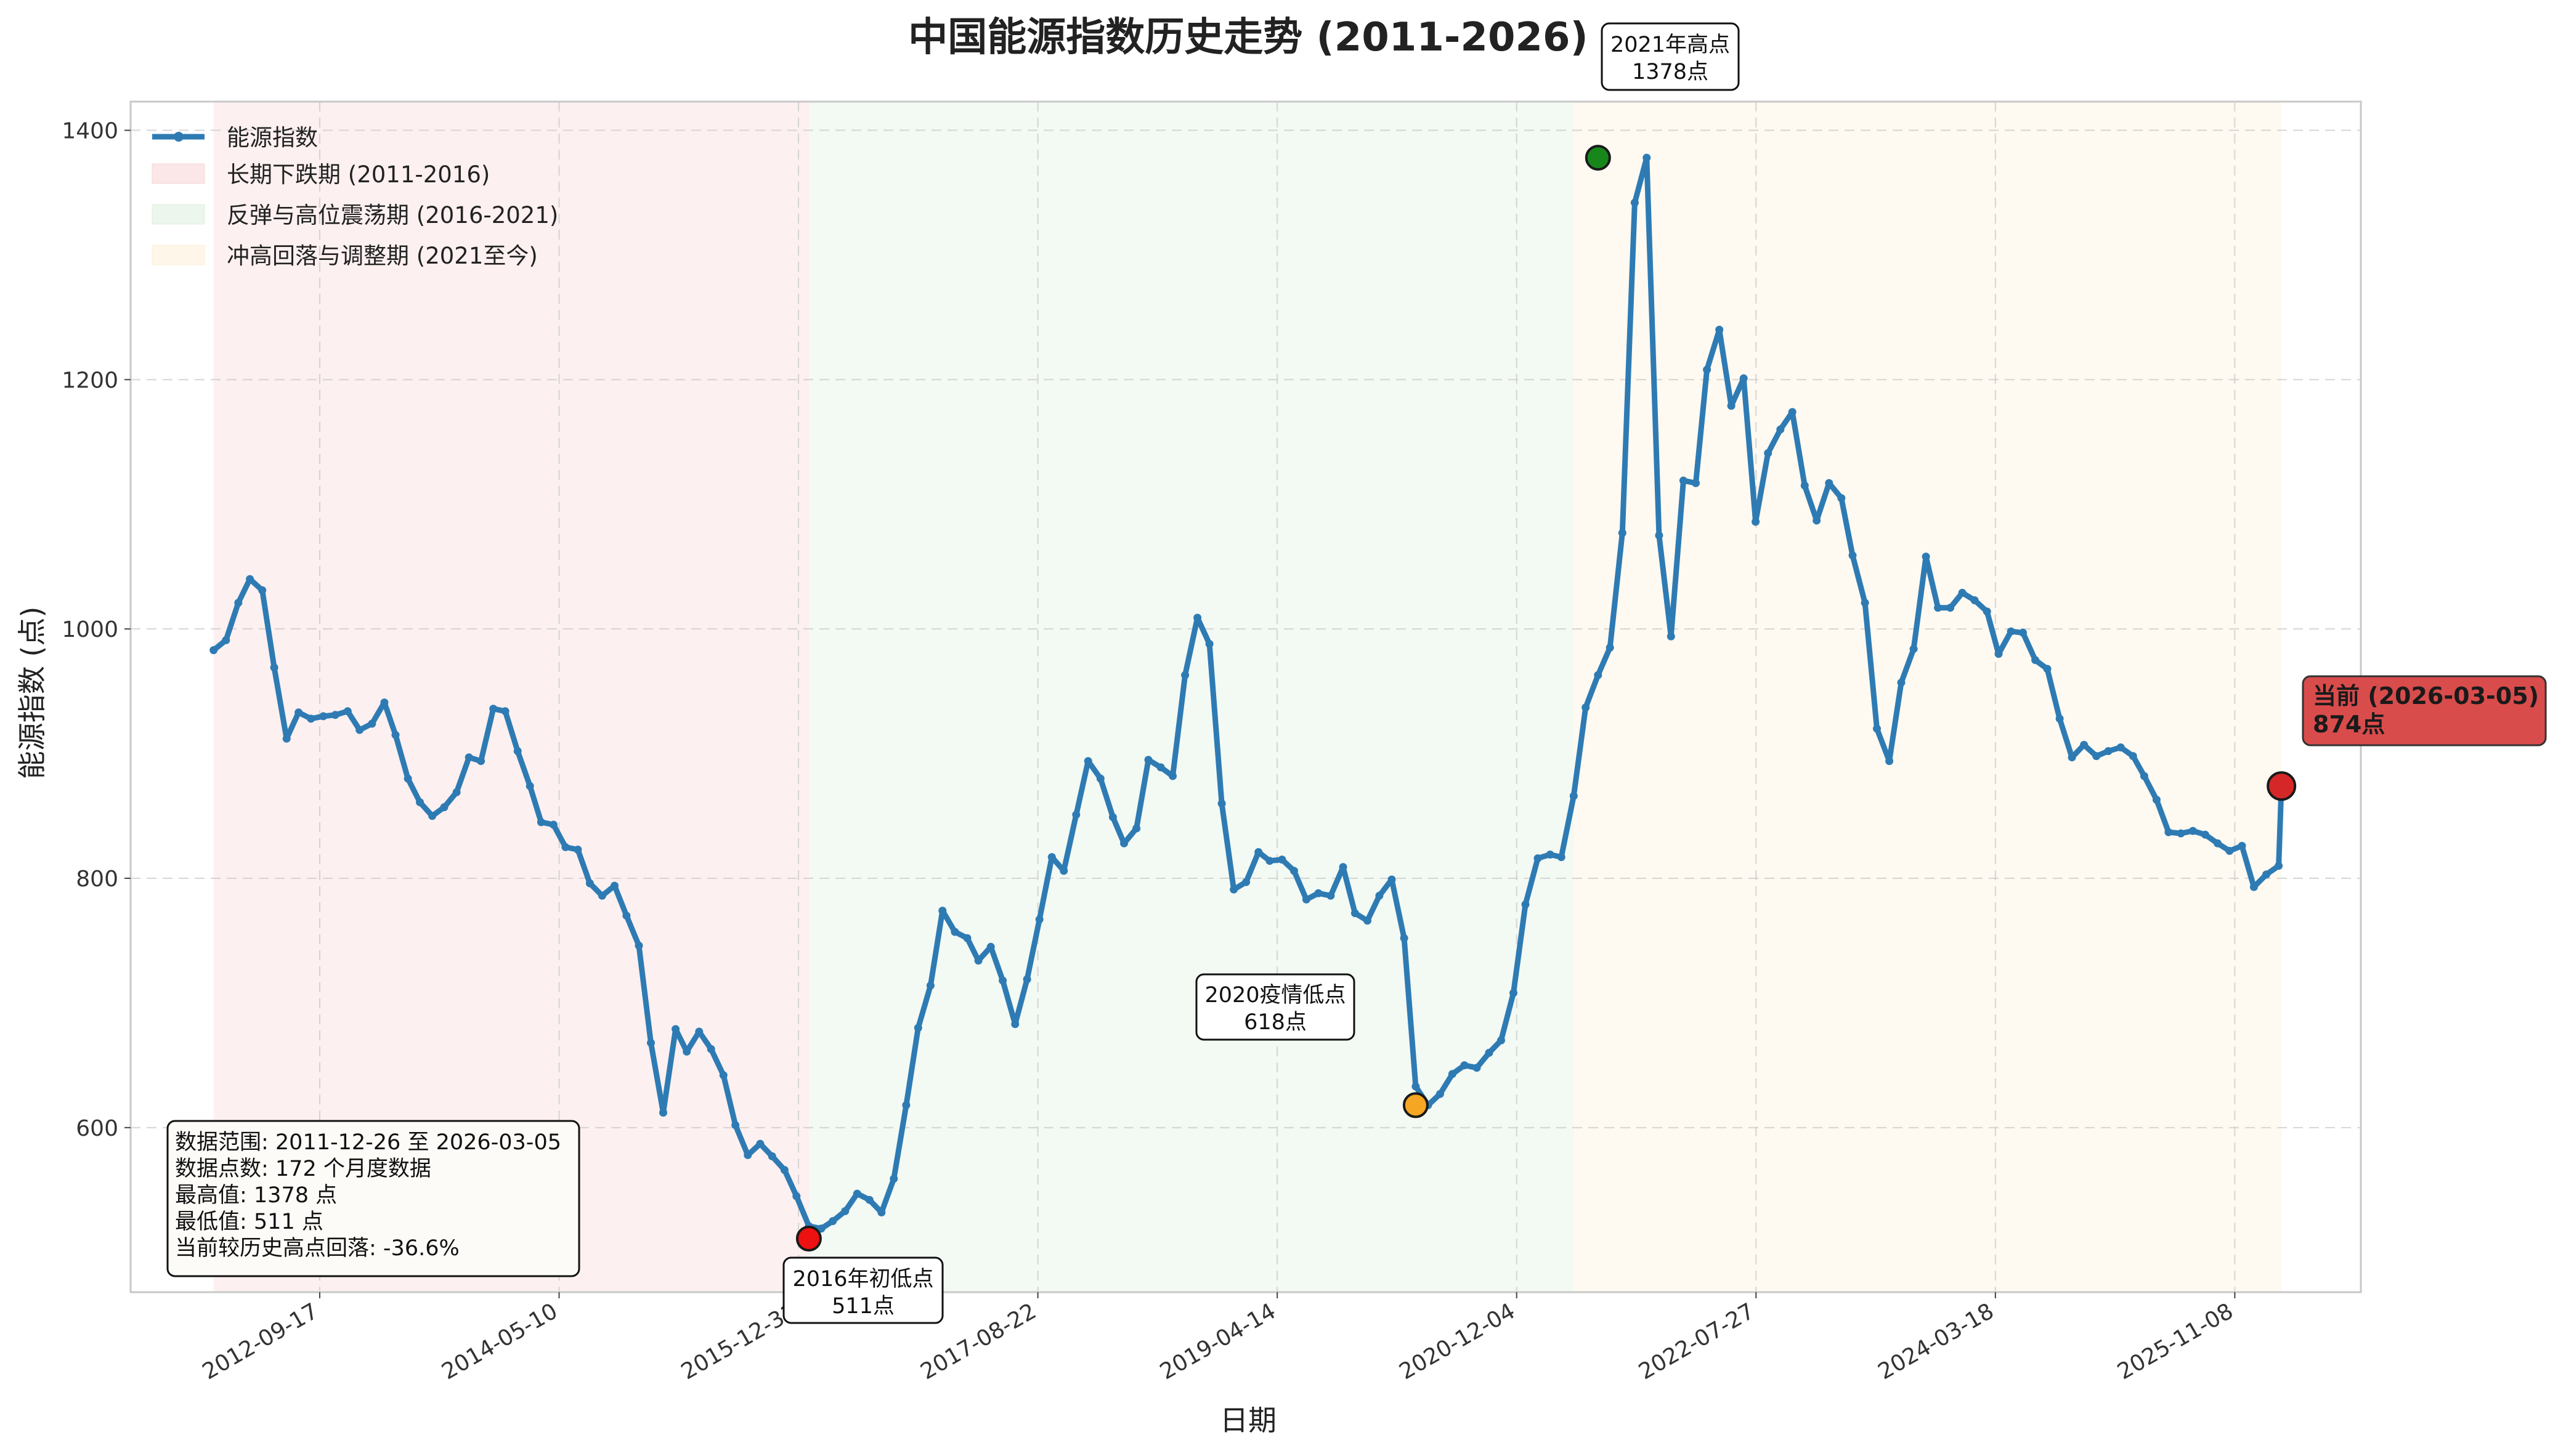  I want to click on annotation-2016-low-box, so click(863, 1290).